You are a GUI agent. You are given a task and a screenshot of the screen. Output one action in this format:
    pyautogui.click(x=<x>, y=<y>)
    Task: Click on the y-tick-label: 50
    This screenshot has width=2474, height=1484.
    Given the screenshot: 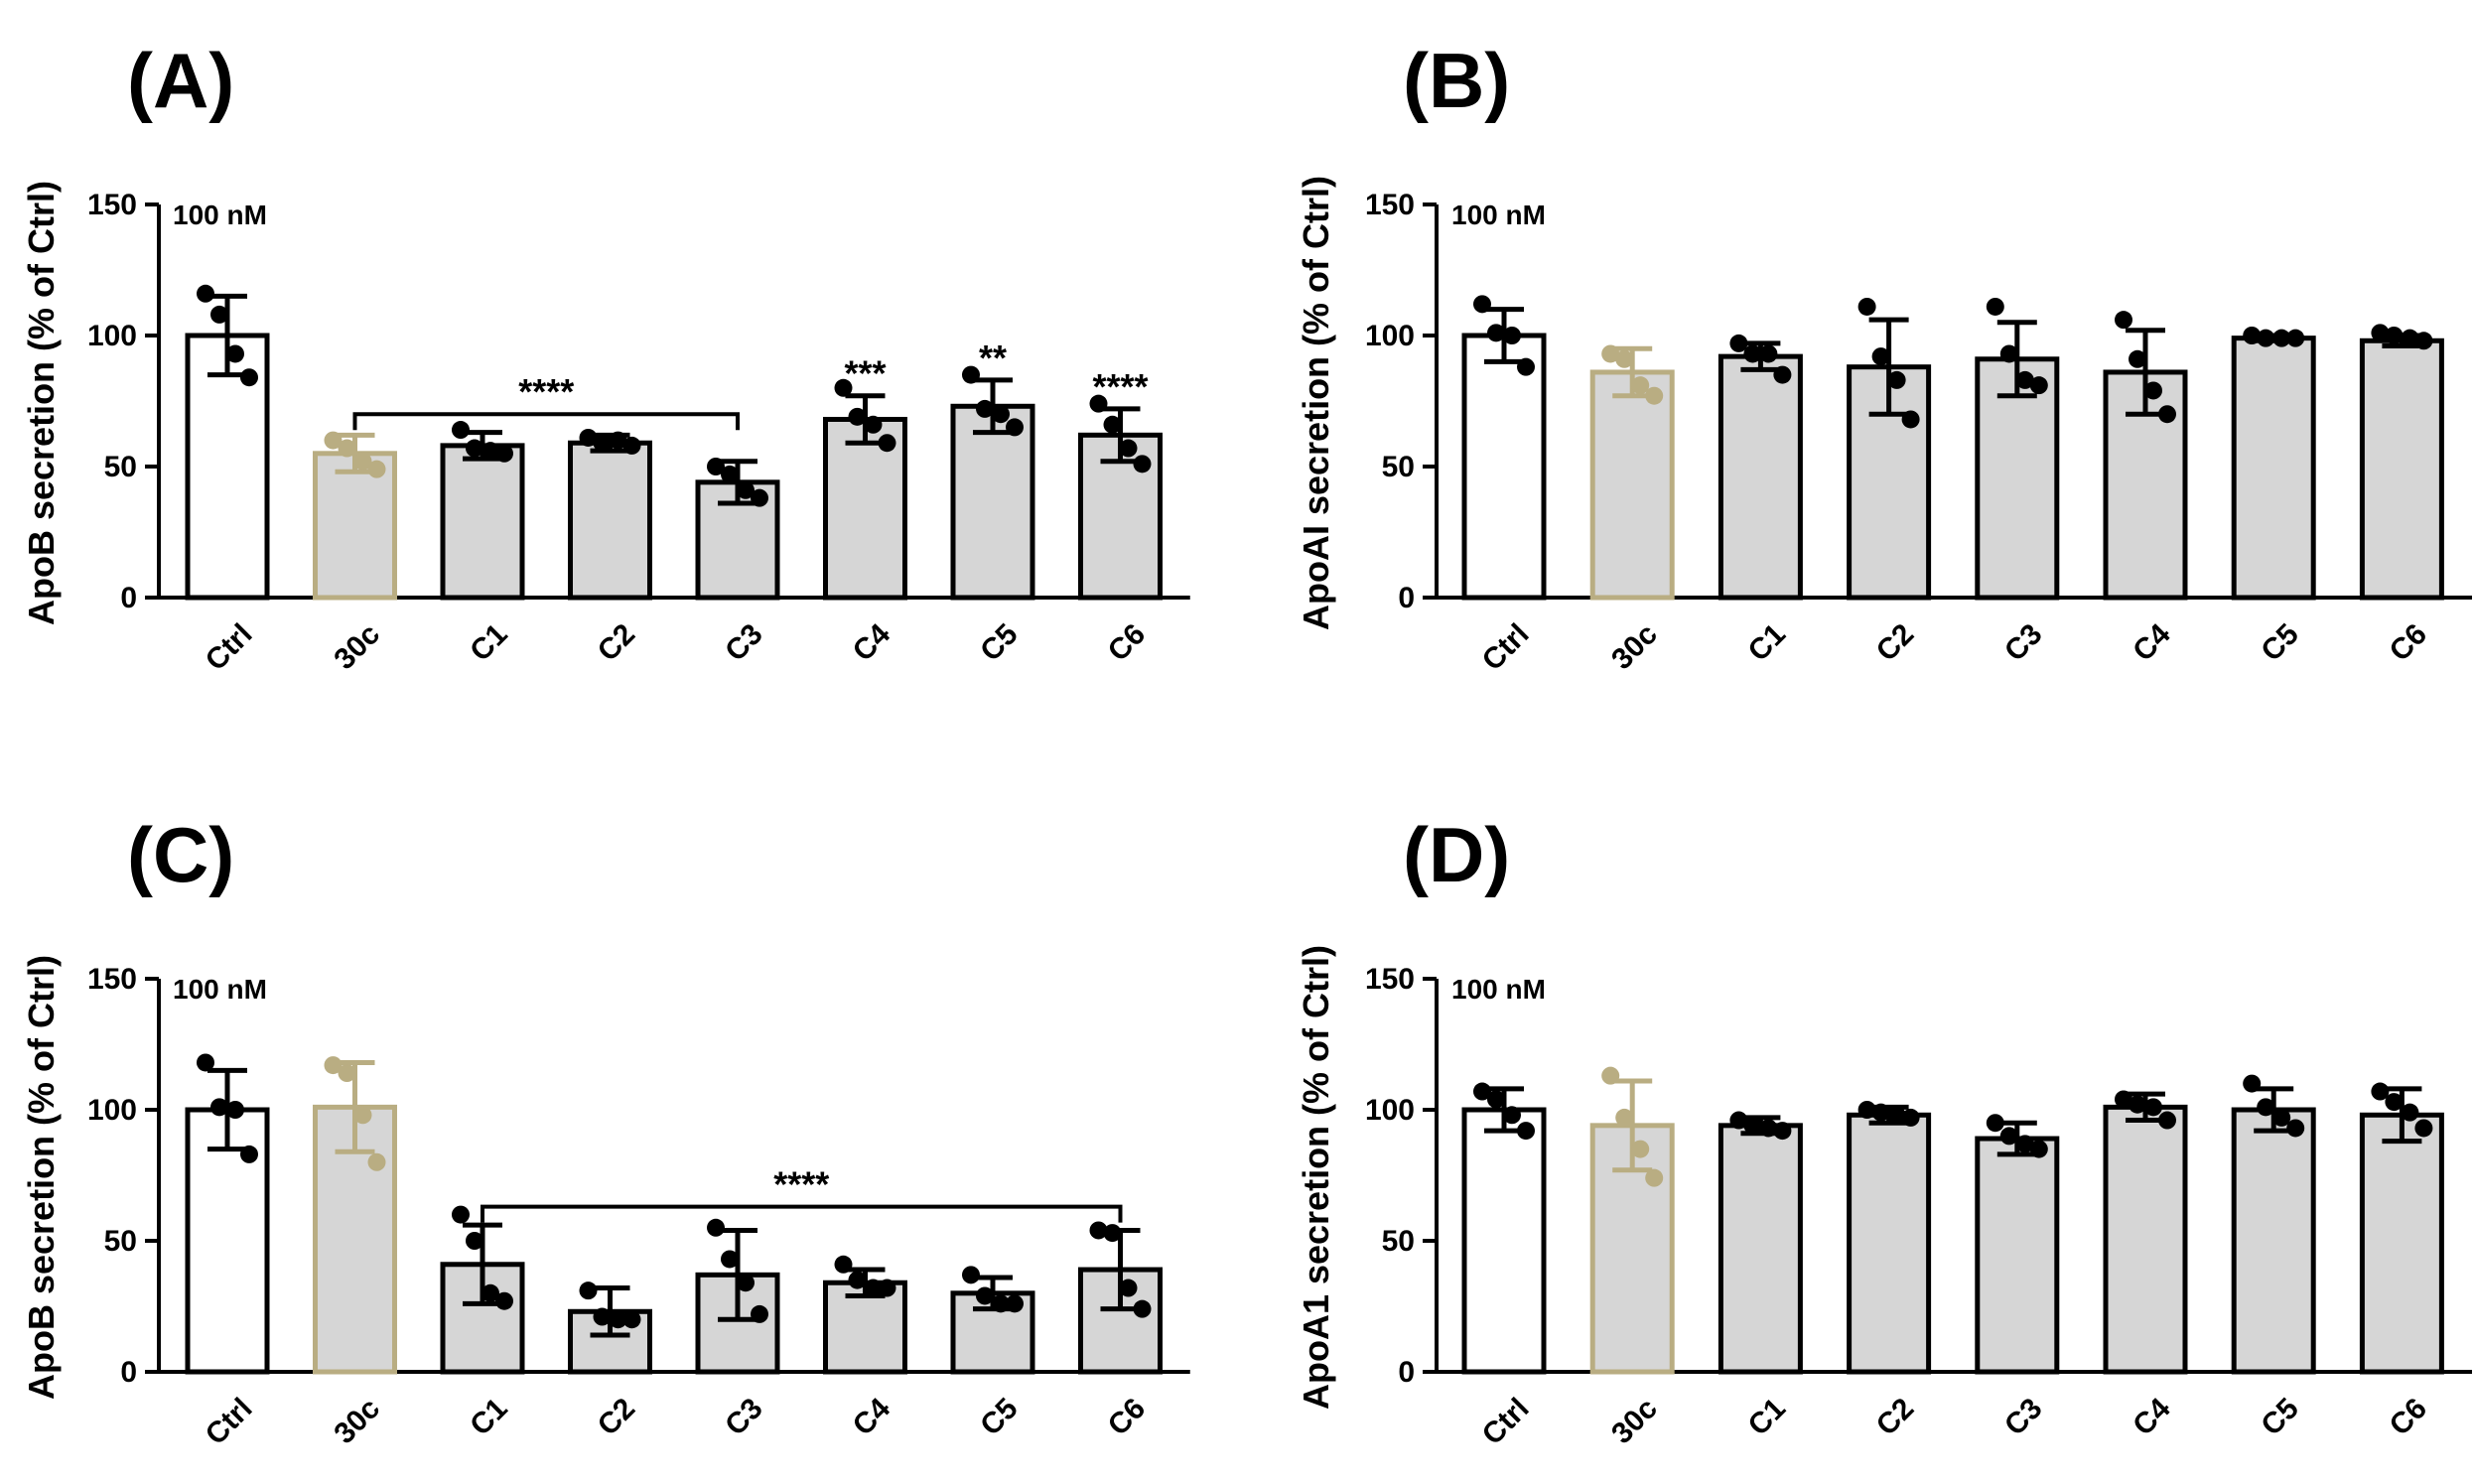 What is the action you would take?
    pyautogui.click(x=1398, y=1241)
    